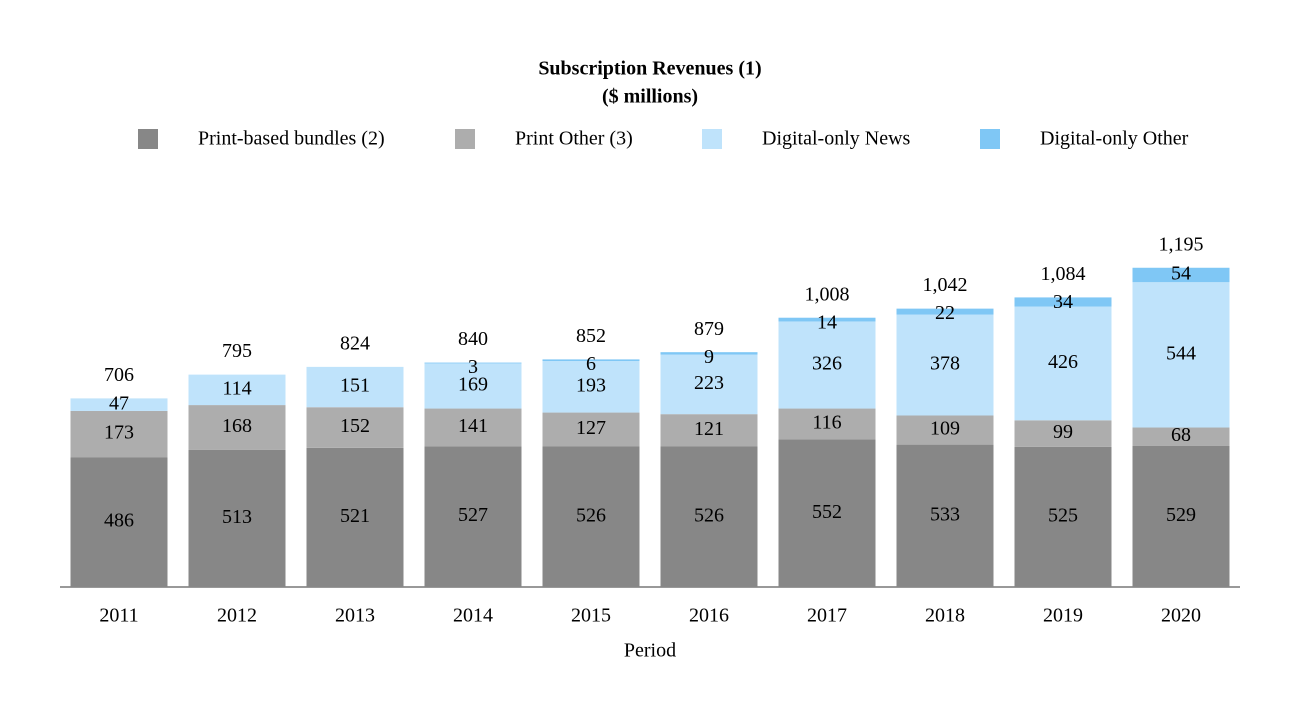 The height and width of the screenshot is (725, 1300). I want to click on data-label: 169, so click(473, 385).